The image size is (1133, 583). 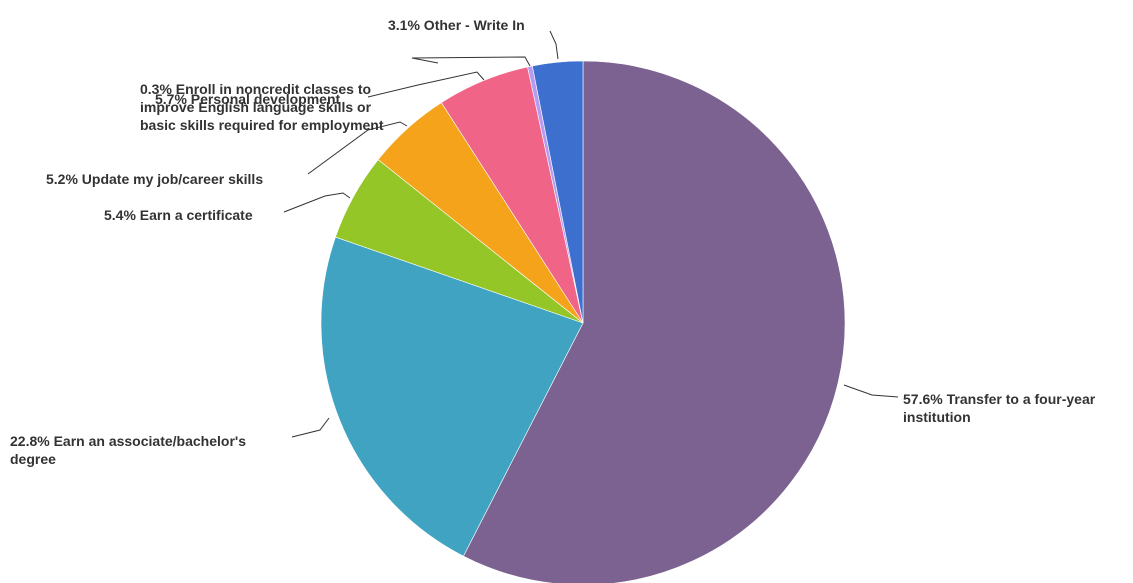 I want to click on slice-label-7: 3.1% Other - Write In, so click(x=456, y=25).